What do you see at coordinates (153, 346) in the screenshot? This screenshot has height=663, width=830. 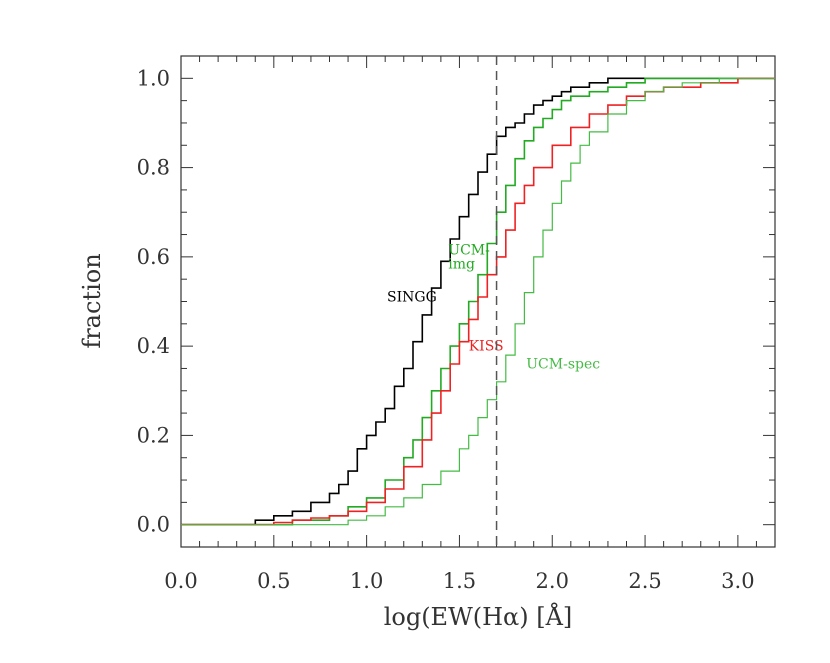 I see `y-tick-label: 0.4` at bounding box center [153, 346].